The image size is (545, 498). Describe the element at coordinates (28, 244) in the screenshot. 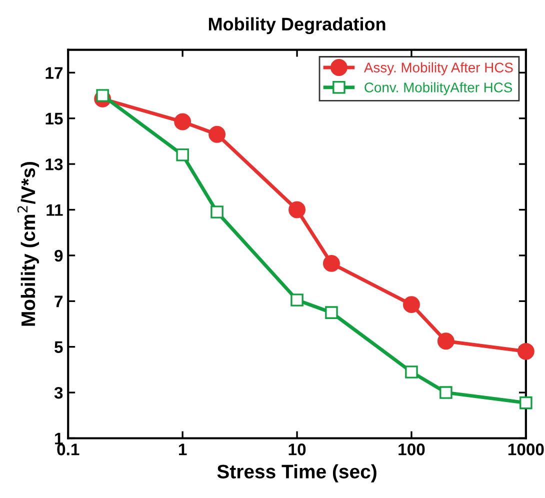

I see `y-axis-title: Mobility (cm$^{2}$/V*s)` at that location.